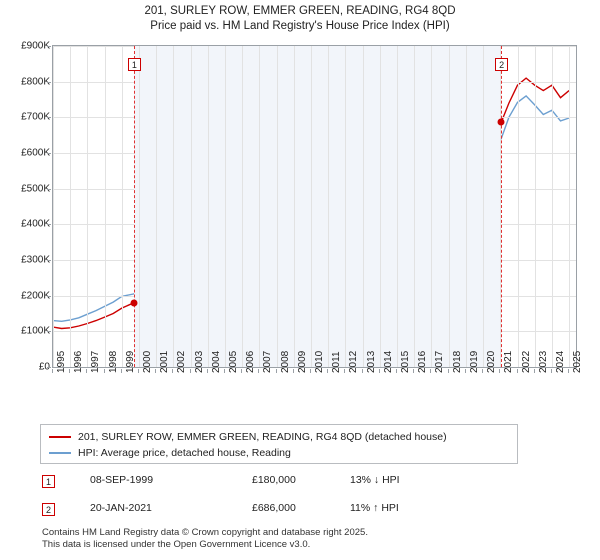 Image resolution: width=600 pixels, height=560 pixels. Describe the element at coordinates (60, 453) in the screenshot. I see `legend-swatch-hpi` at that location.